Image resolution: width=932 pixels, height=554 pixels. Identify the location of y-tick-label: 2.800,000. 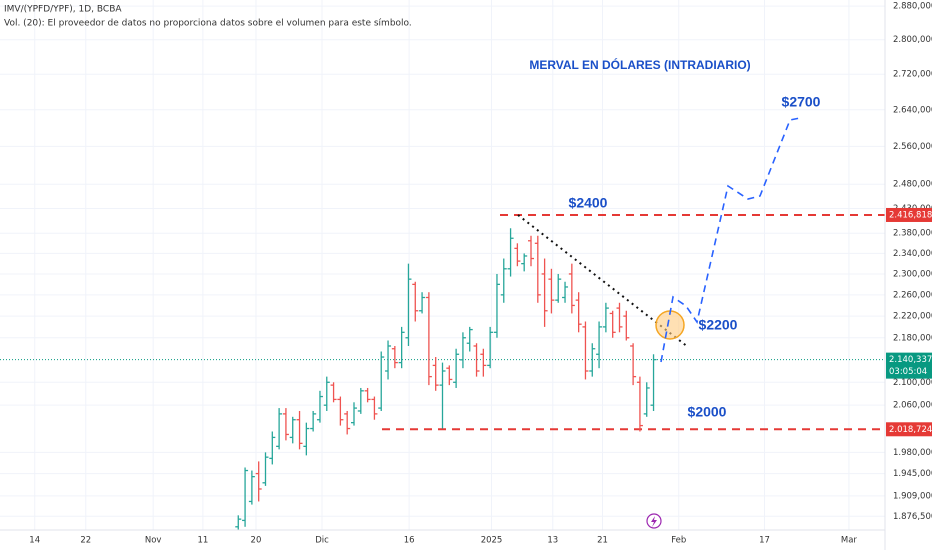
(912, 40).